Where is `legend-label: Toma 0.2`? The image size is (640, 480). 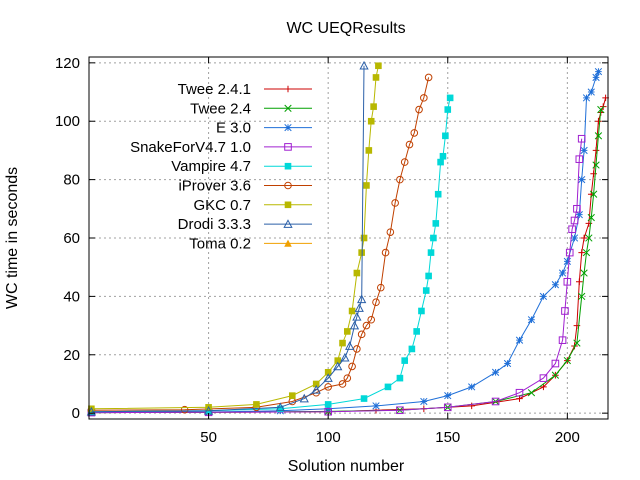 legend-label: Toma 0.2 is located at coordinates (220, 243).